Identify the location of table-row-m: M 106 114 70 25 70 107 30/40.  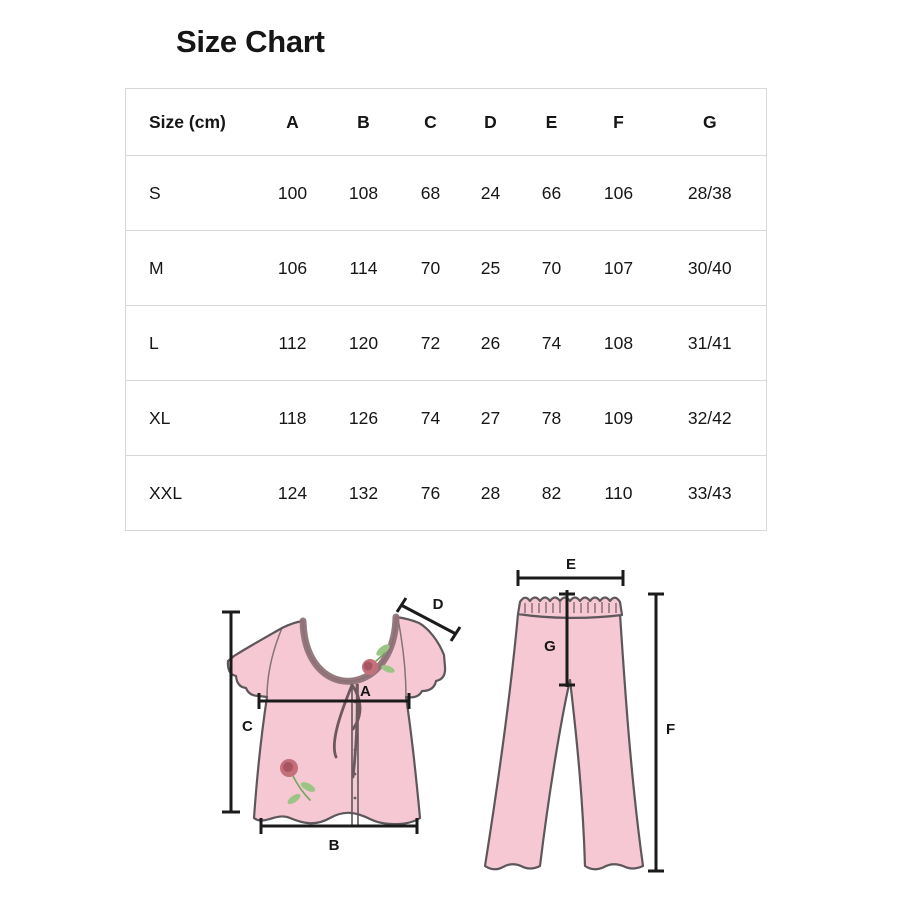
(446, 268).